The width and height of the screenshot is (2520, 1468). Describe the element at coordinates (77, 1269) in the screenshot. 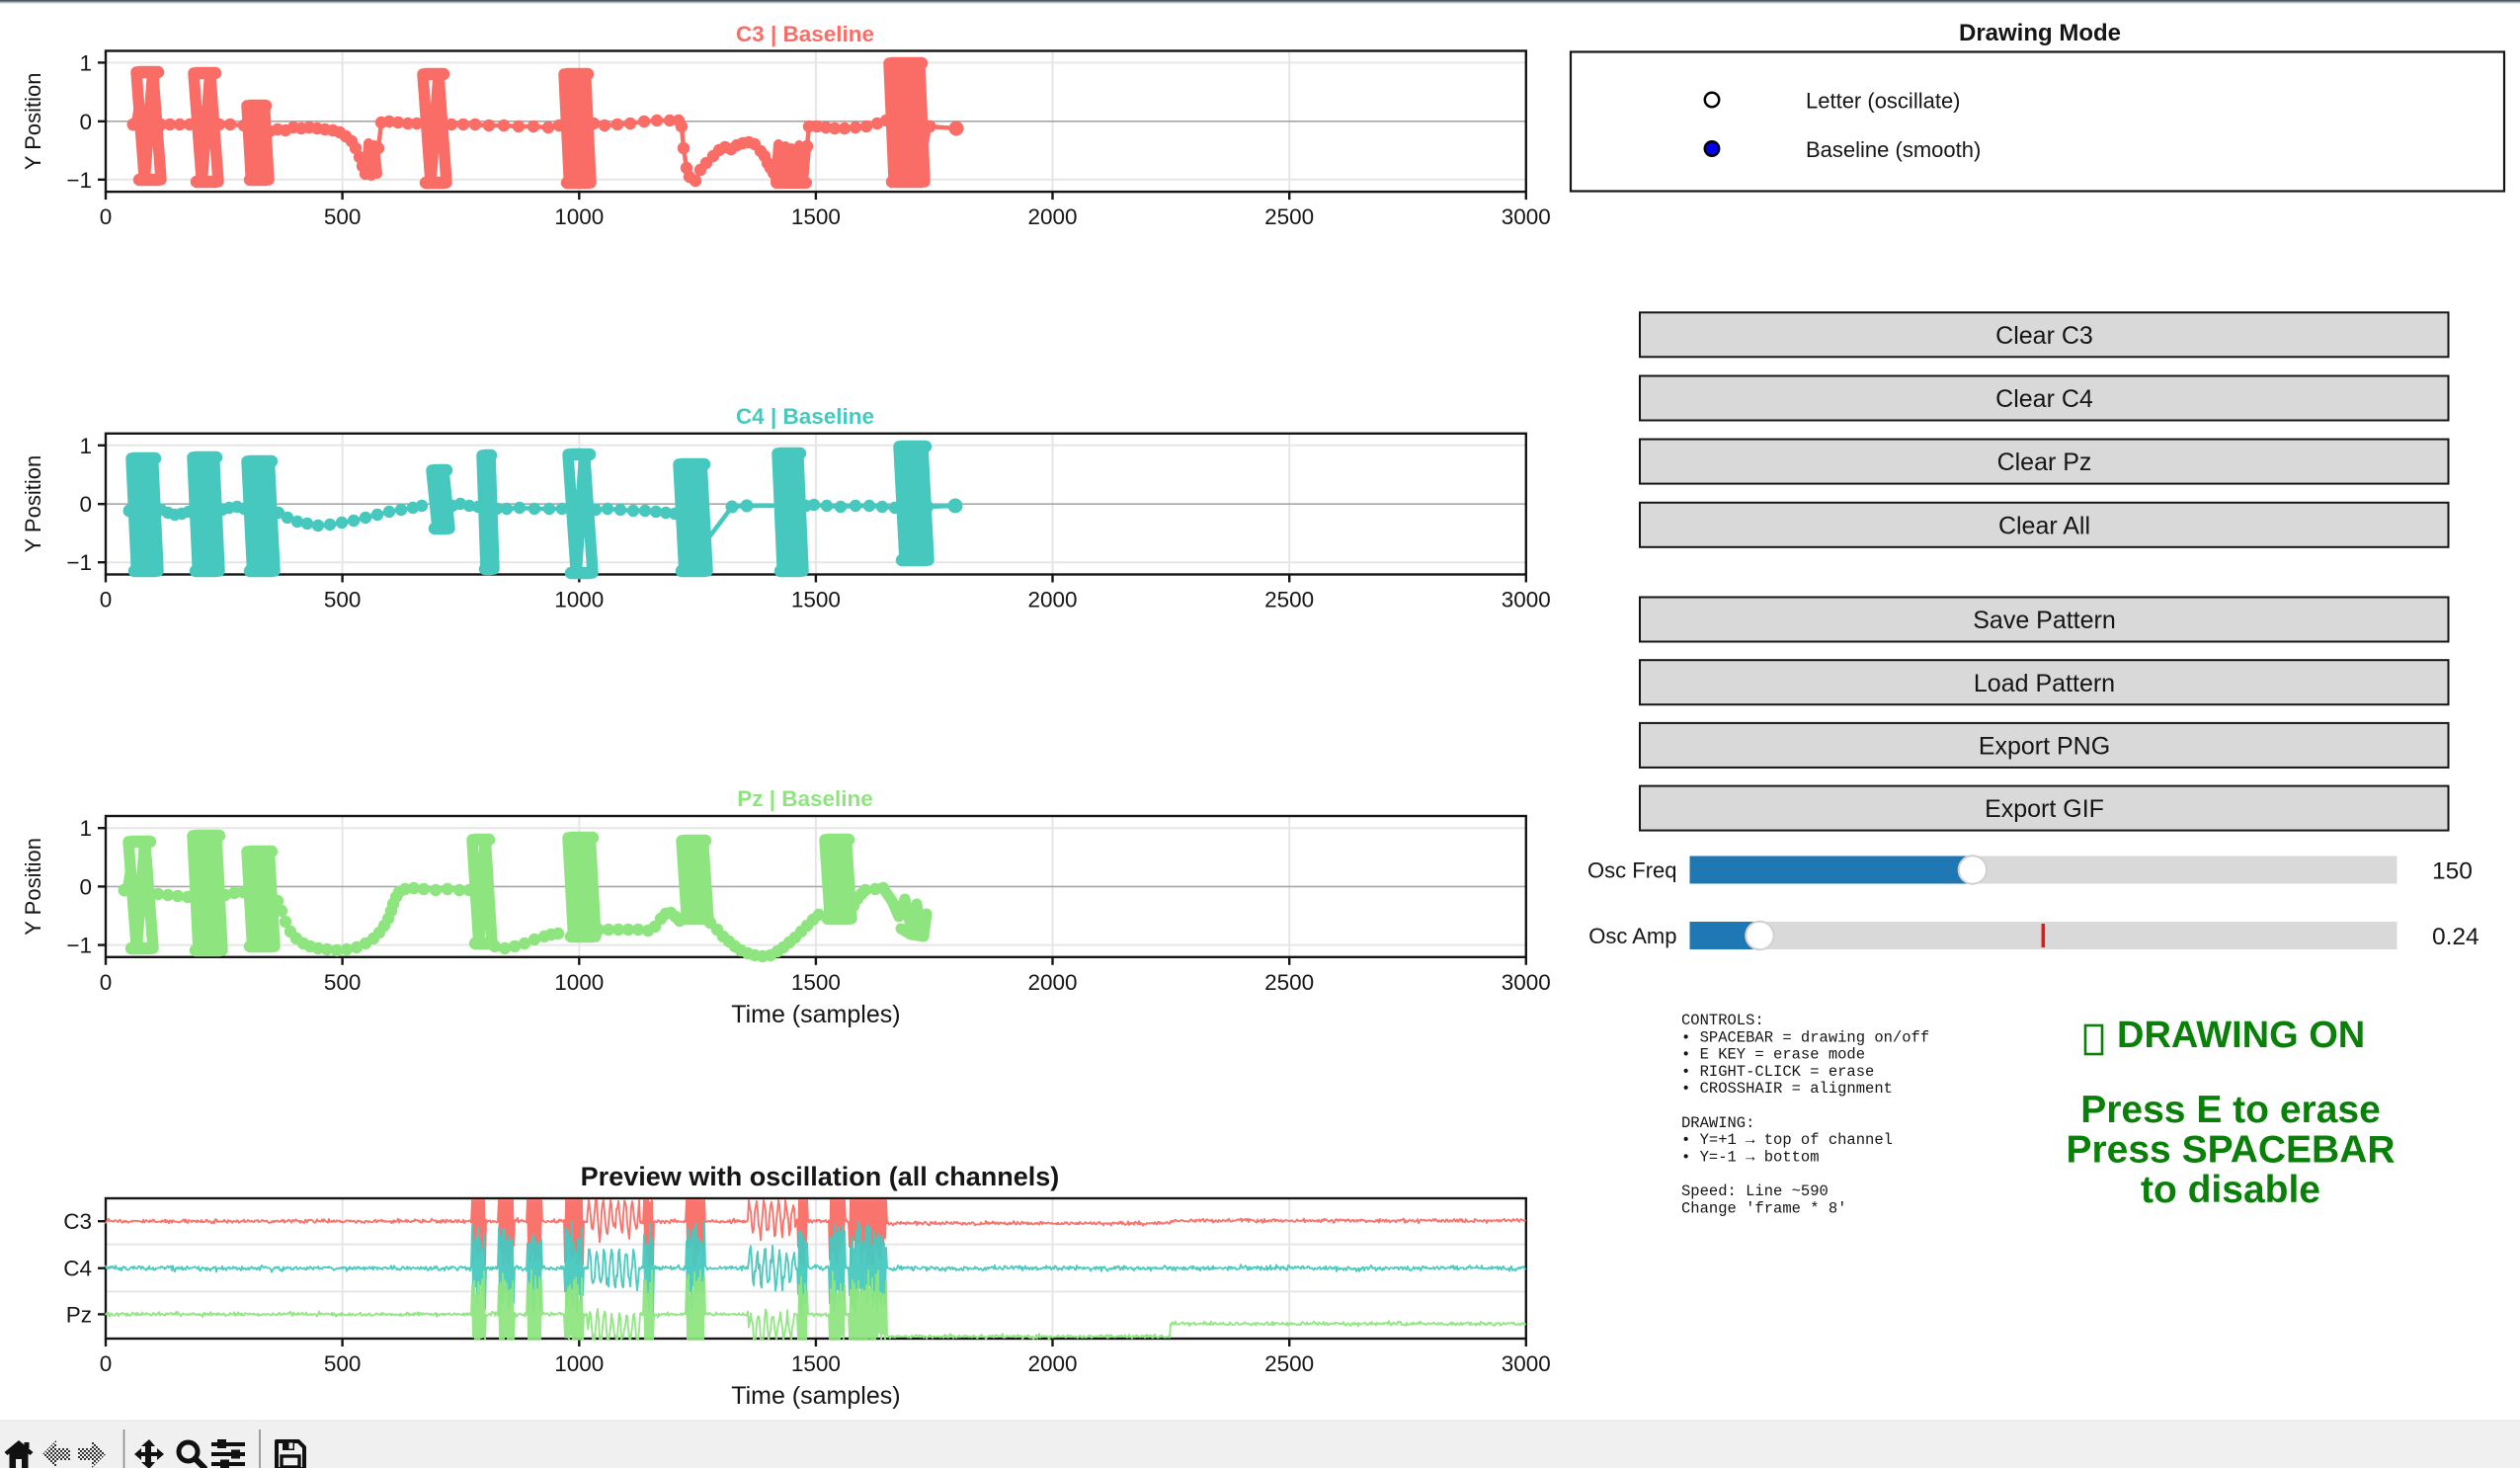

I see `svg-text: C4` at that location.